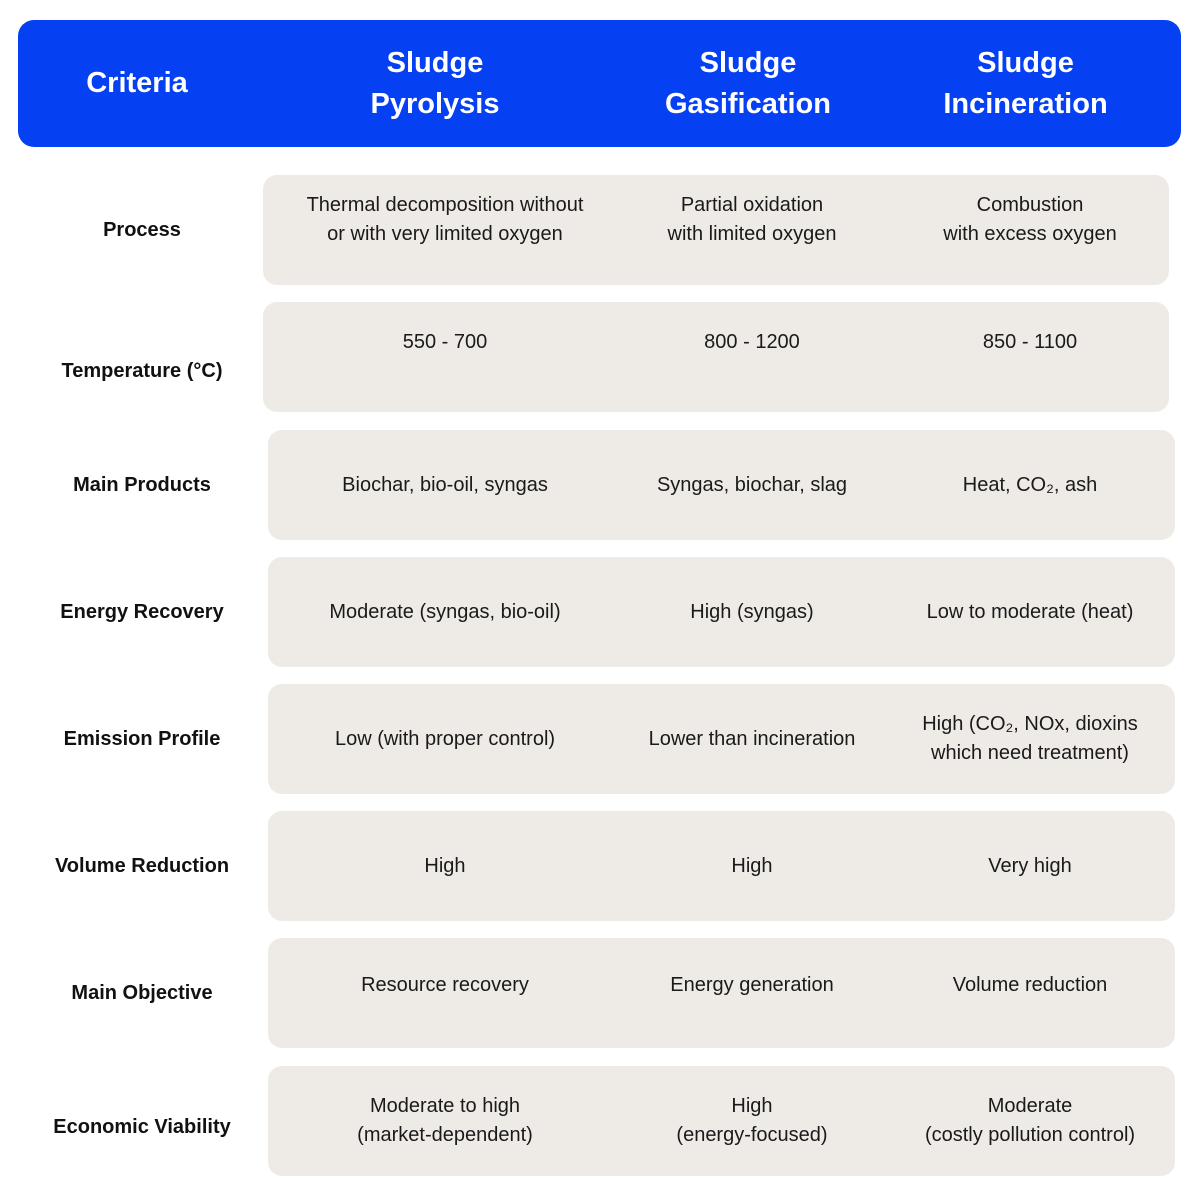  Describe the element at coordinates (445, 611) in the screenshot. I see `table-cell: Moderate (syngas, bio-oil)` at that location.